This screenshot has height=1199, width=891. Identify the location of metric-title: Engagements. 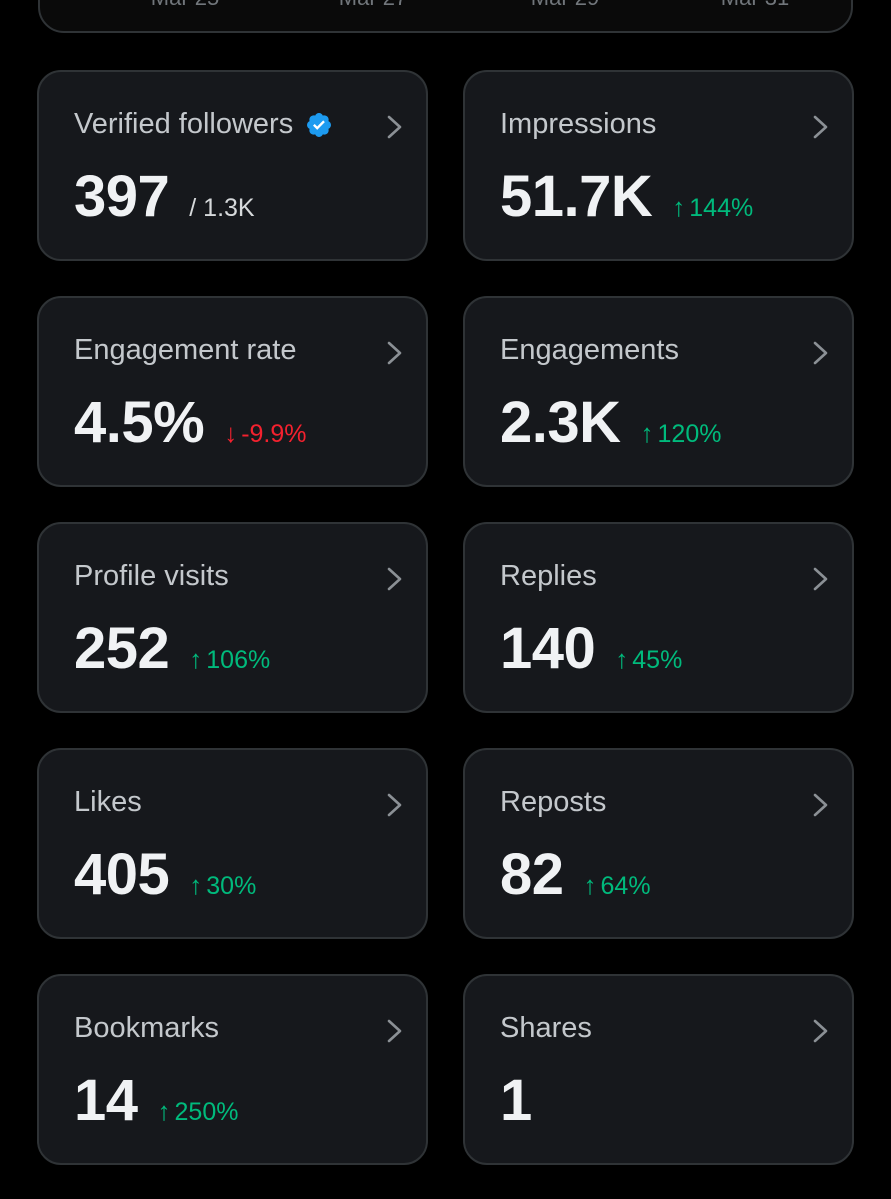
(589, 350).